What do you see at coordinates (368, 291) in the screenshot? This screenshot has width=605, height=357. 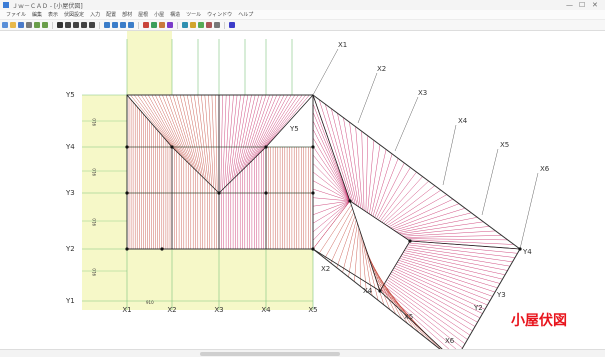 I see `lower-x-label: X4` at bounding box center [368, 291].